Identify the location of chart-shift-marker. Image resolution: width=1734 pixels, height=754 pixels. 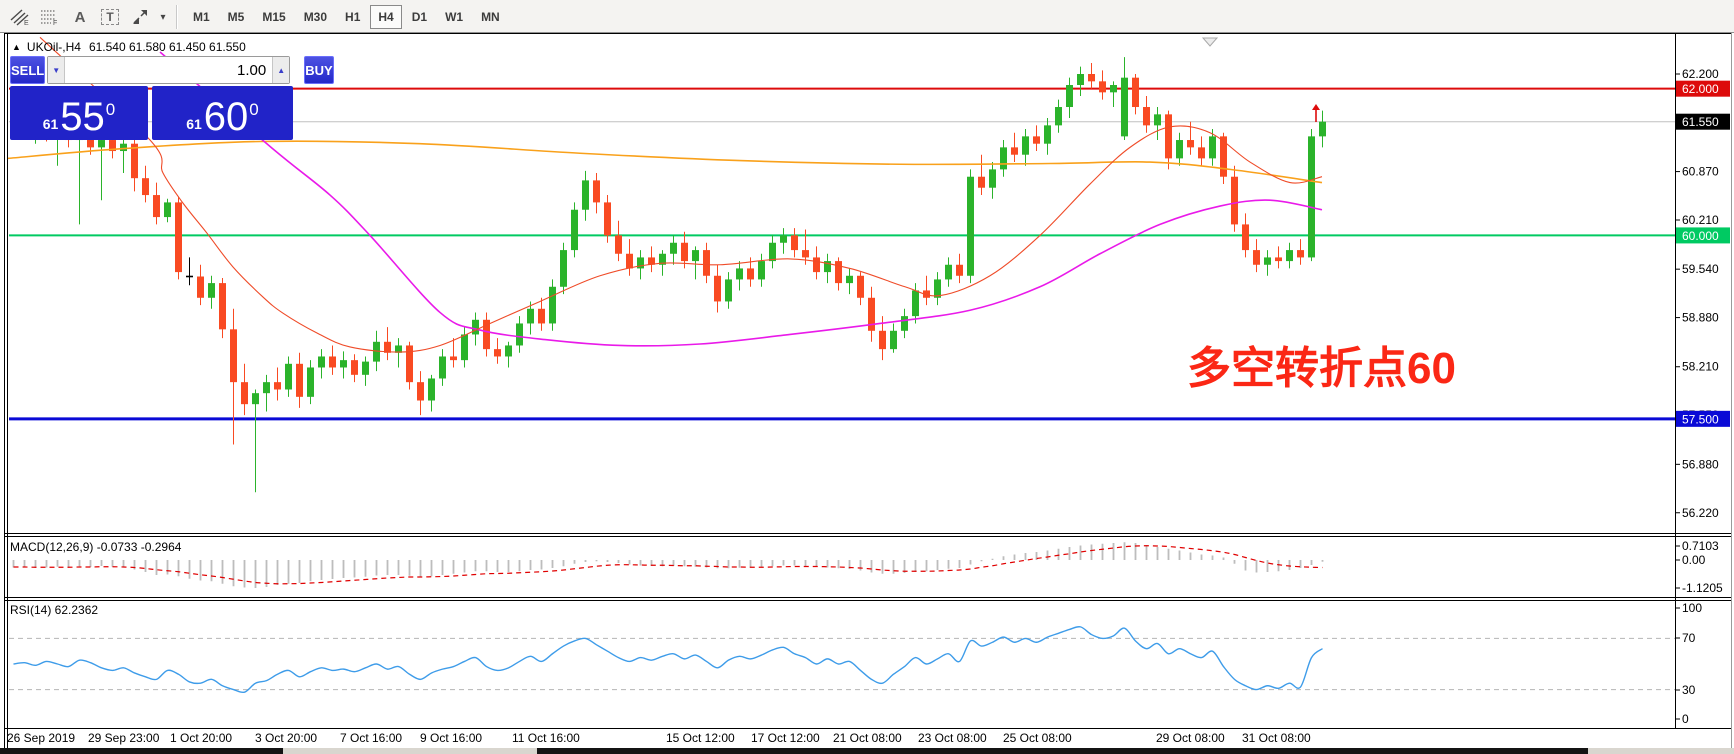
(1210, 42).